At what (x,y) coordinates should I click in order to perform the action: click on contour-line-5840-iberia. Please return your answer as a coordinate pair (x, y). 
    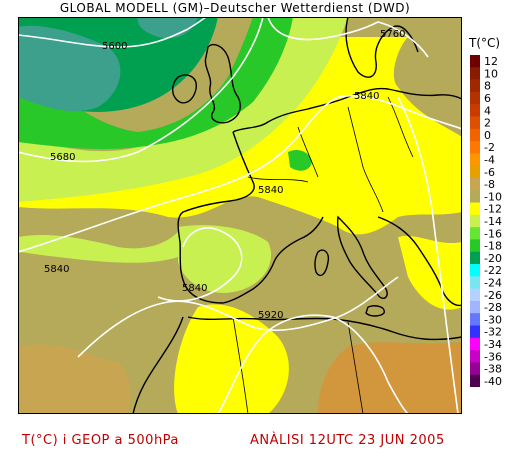
    Looking at the image, I should click on (200, 264).